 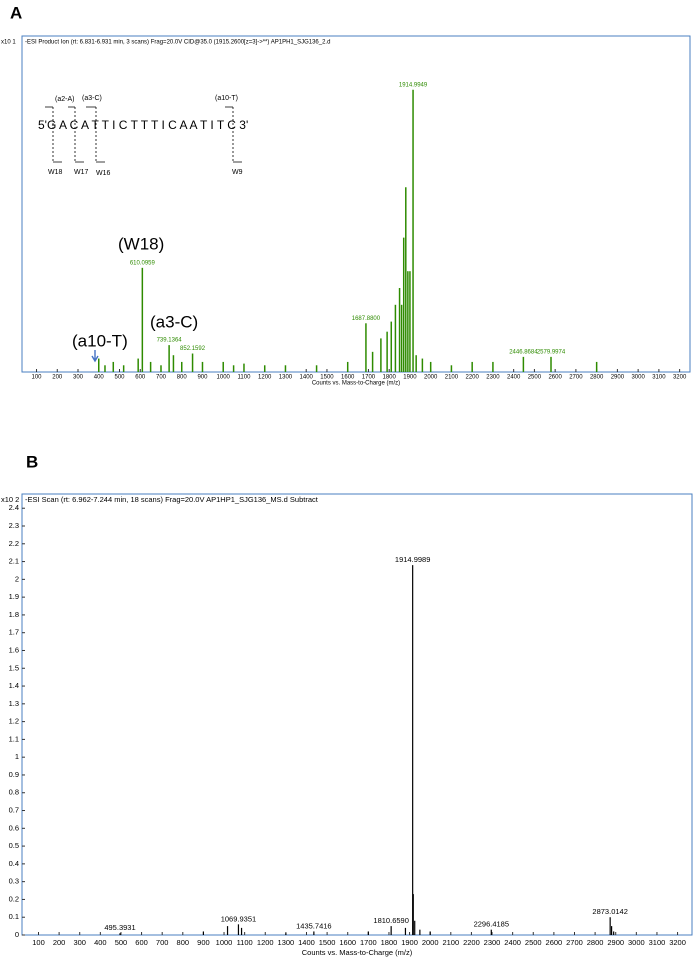 What do you see at coordinates (170, 341) in the screenshot?
I see `peak-label: 739.1364` at bounding box center [170, 341].